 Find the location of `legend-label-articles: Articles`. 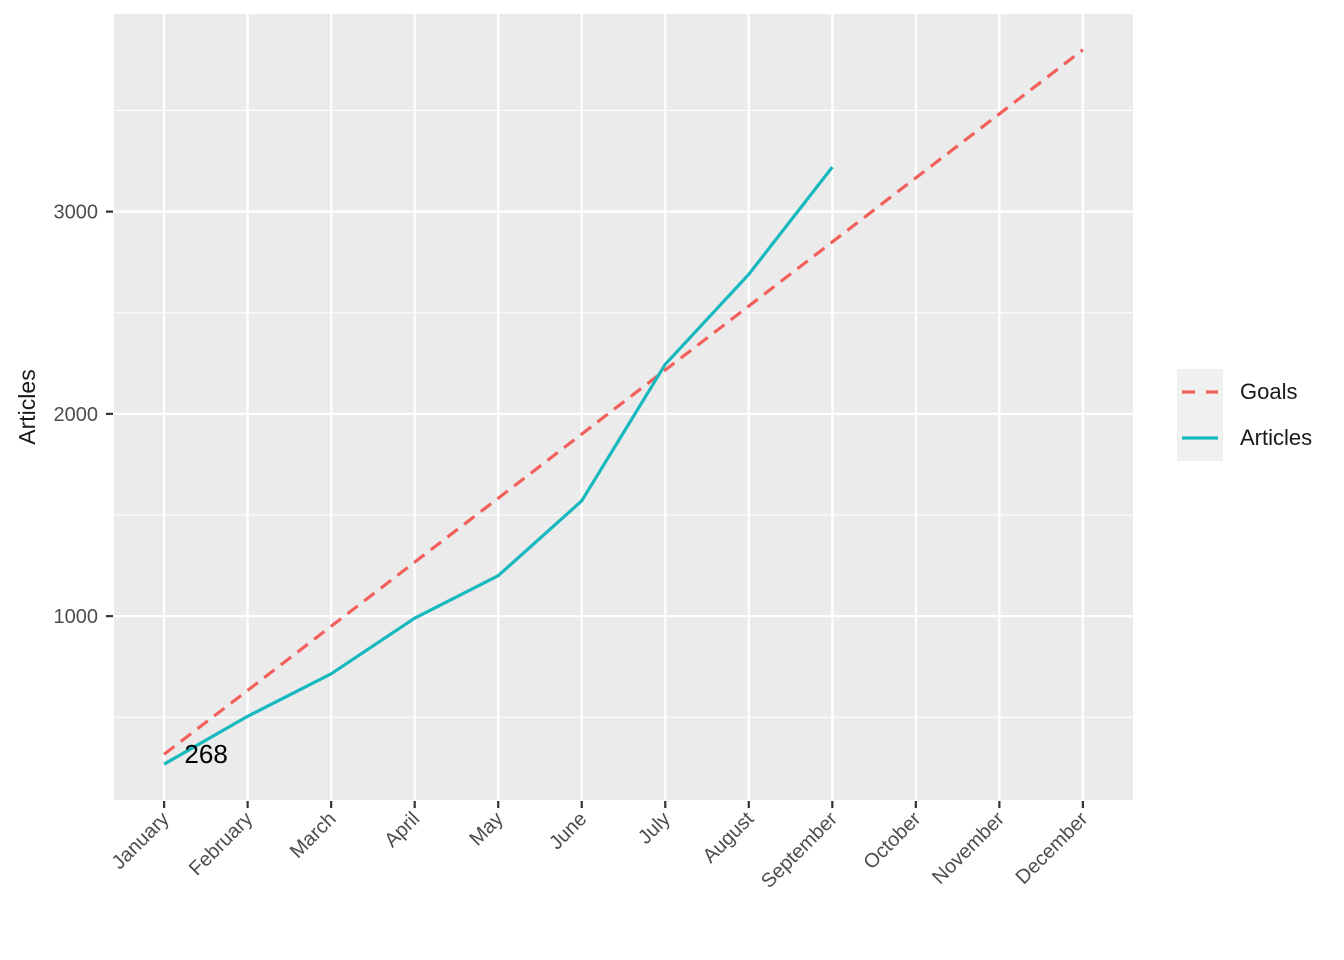

legend-label-articles: Articles is located at coordinates (1276, 437).